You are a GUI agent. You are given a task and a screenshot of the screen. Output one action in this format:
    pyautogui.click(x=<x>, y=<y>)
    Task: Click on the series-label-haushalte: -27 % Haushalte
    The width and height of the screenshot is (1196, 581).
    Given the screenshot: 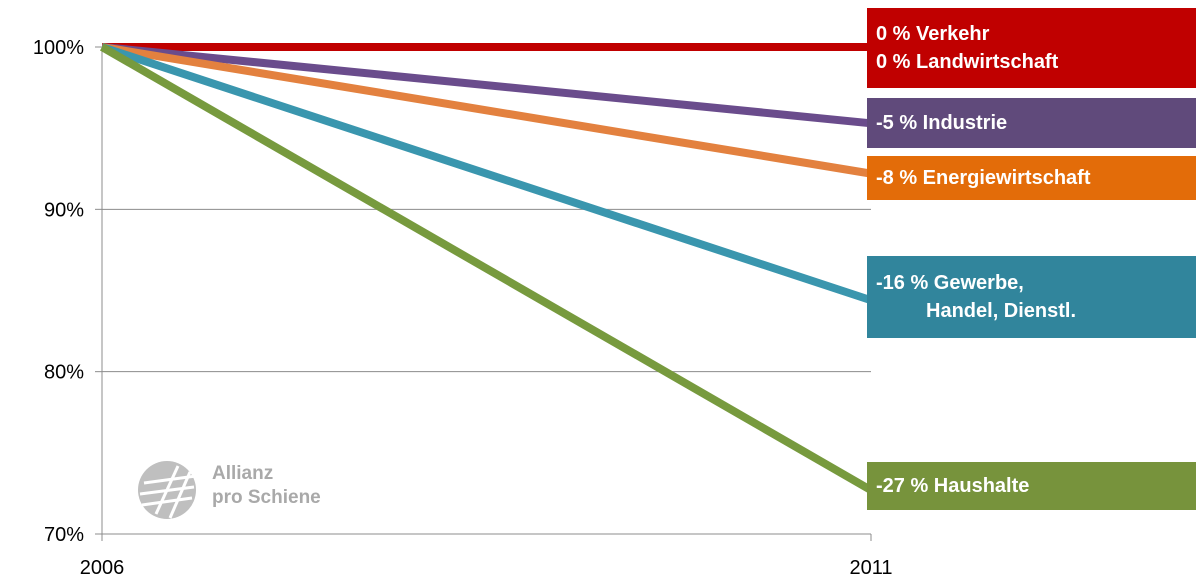 What is the action you would take?
    pyautogui.click(x=1031, y=486)
    